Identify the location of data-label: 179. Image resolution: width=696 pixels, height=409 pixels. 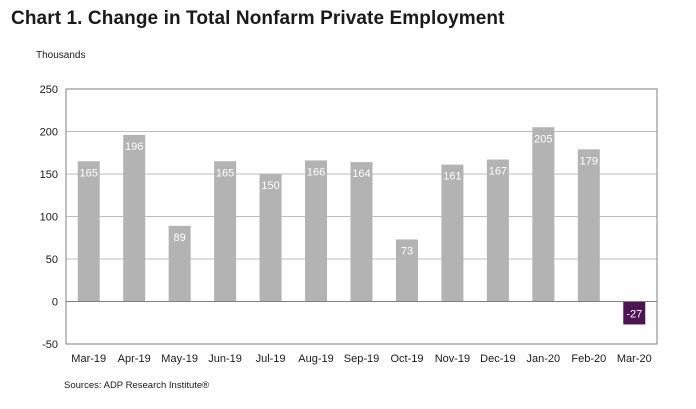
(589, 161).